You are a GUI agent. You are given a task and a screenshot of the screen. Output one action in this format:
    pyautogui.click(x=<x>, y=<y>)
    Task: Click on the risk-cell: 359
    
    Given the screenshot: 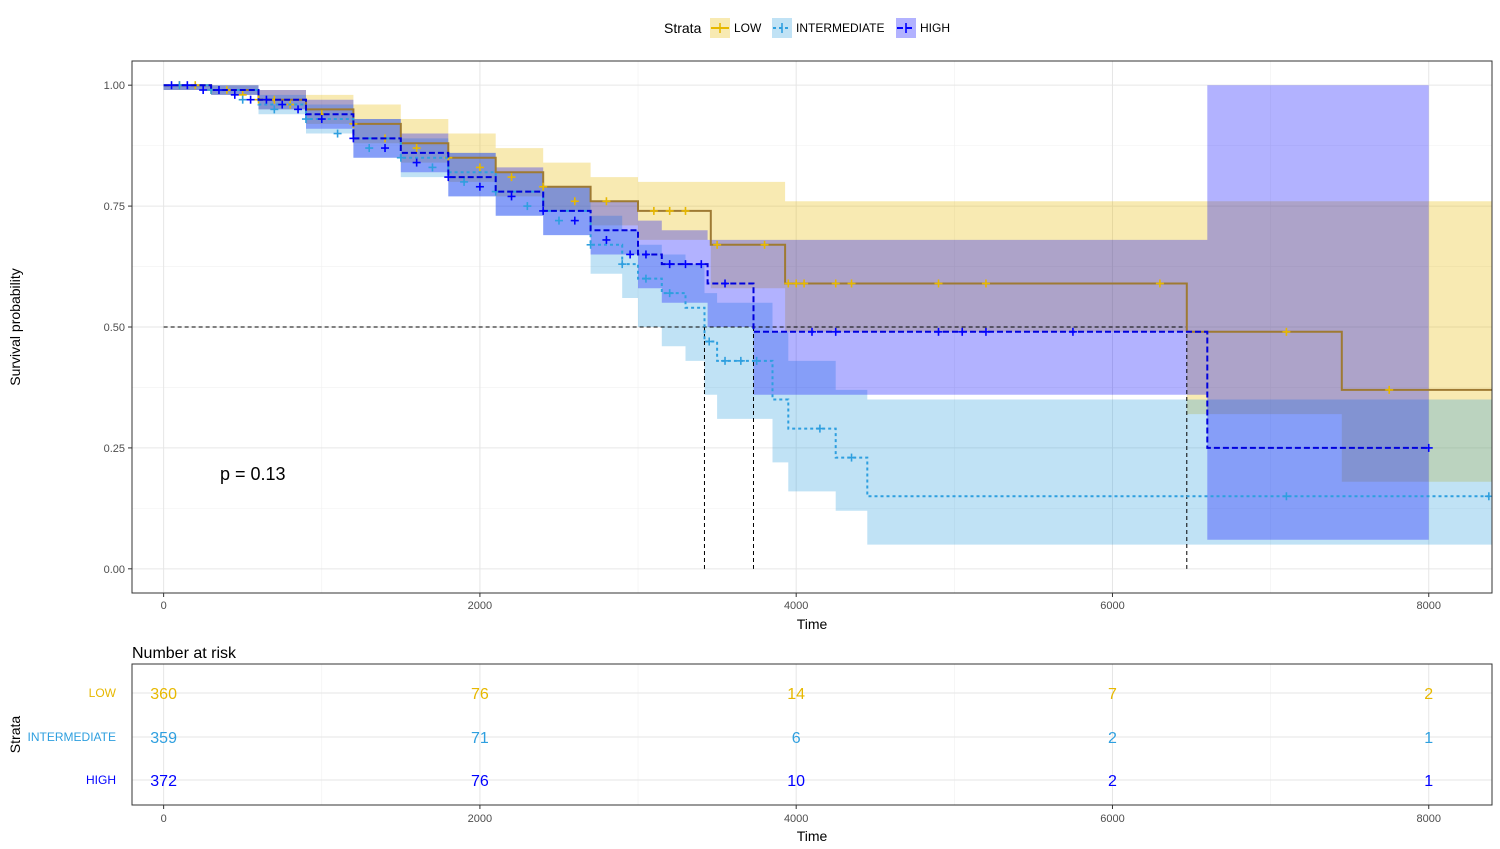 What is the action you would take?
    pyautogui.click(x=163, y=738)
    